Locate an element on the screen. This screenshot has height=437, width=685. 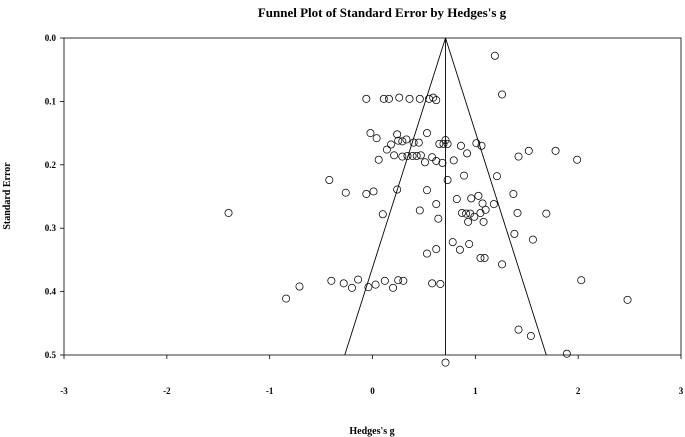
y-tick-label: 0.3 is located at coordinates (51, 228).